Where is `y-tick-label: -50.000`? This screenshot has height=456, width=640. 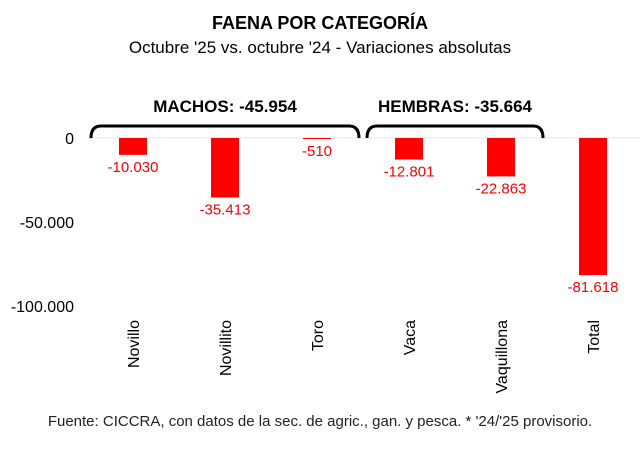 y-tick-label: -50.000 is located at coordinates (47, 223).